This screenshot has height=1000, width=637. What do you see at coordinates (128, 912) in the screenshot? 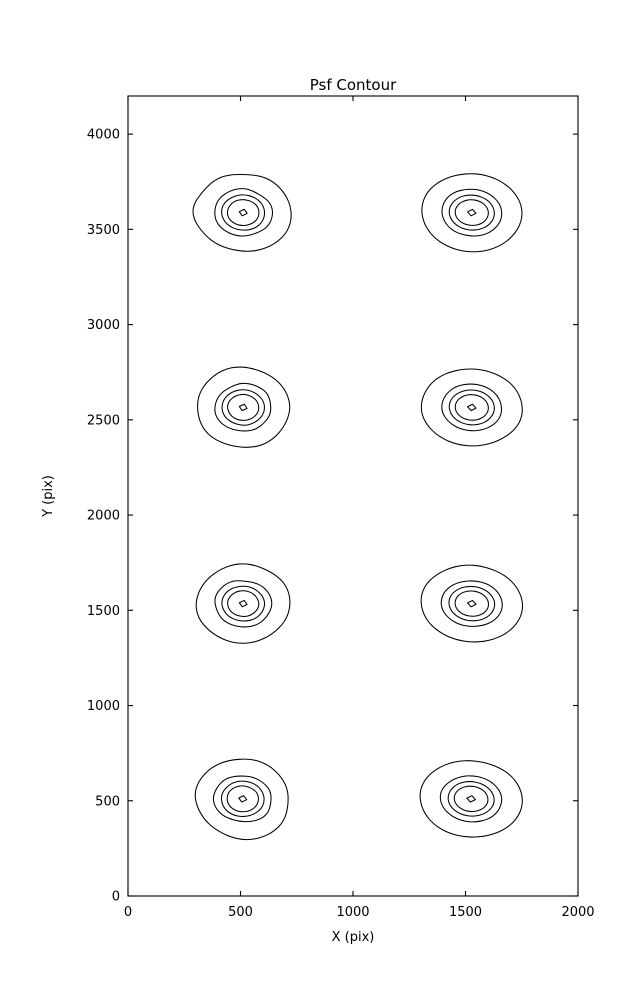
I see `x-tick-label: 0` at bounding box center [128, 912].